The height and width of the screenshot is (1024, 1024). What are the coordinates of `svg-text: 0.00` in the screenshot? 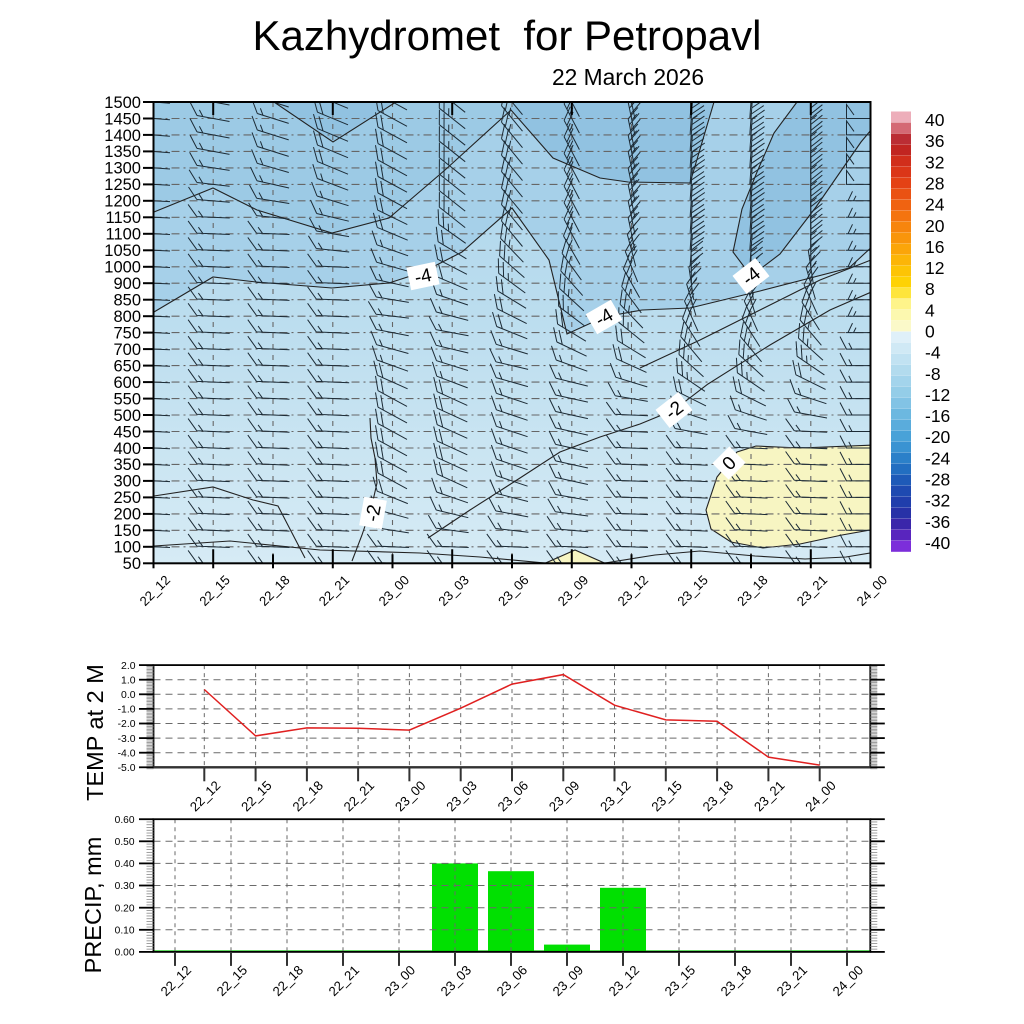 It's located at (125, 953).